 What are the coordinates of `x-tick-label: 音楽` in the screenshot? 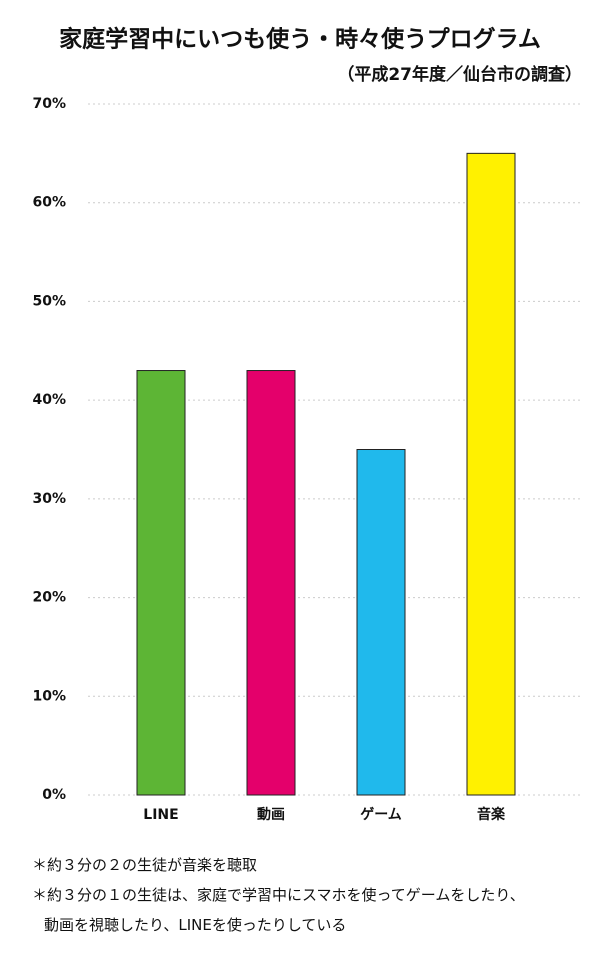 It's located at (491, 814).